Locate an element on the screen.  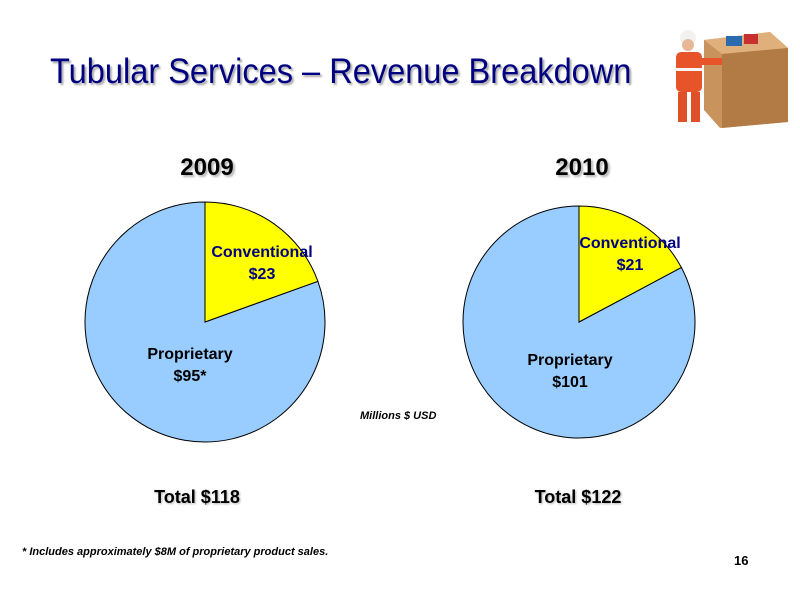
slice-label-2009-conventional-name: Conventional is located at coordinates (261, 252).